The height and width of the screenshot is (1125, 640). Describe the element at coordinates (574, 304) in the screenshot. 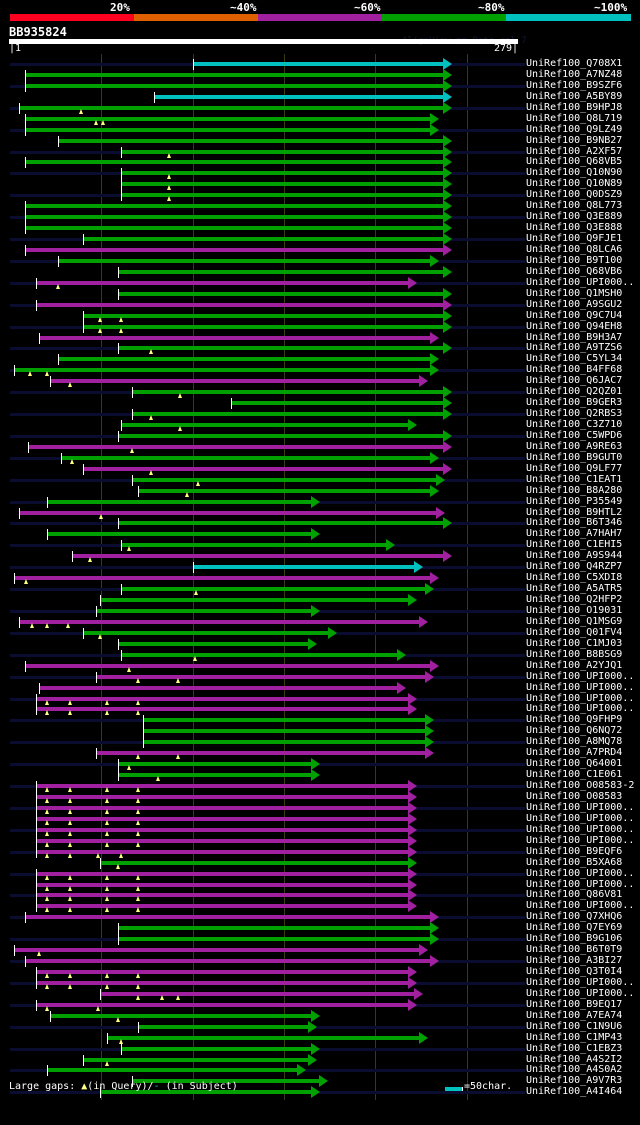

I see `hit-label: UniRef100_A9SGU2` at that location.